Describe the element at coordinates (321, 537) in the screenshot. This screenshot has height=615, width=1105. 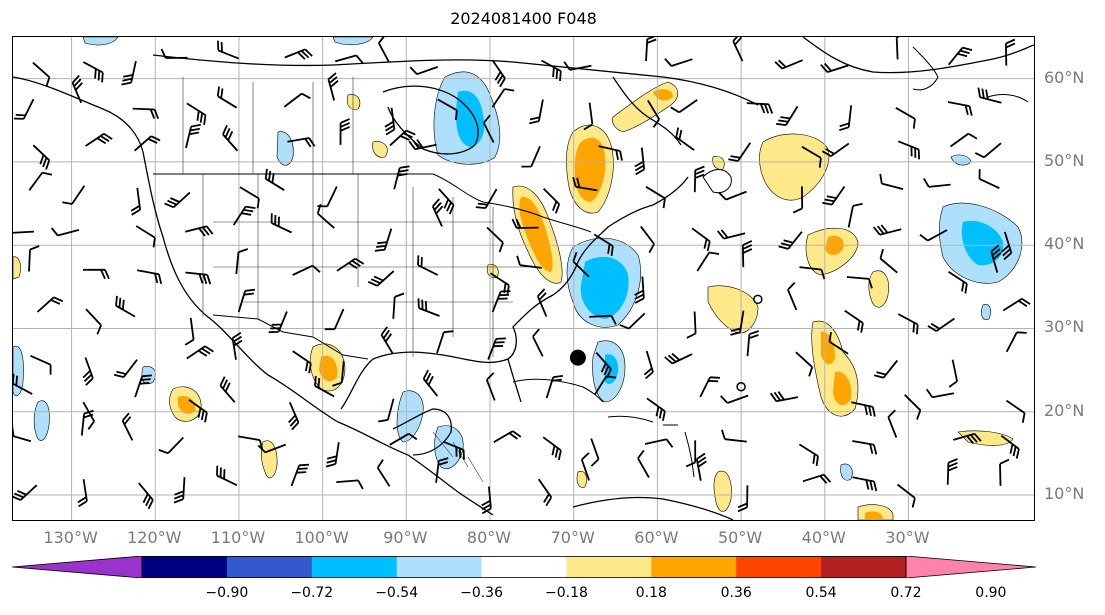
I see `longitude-label: 100°W` at that location.